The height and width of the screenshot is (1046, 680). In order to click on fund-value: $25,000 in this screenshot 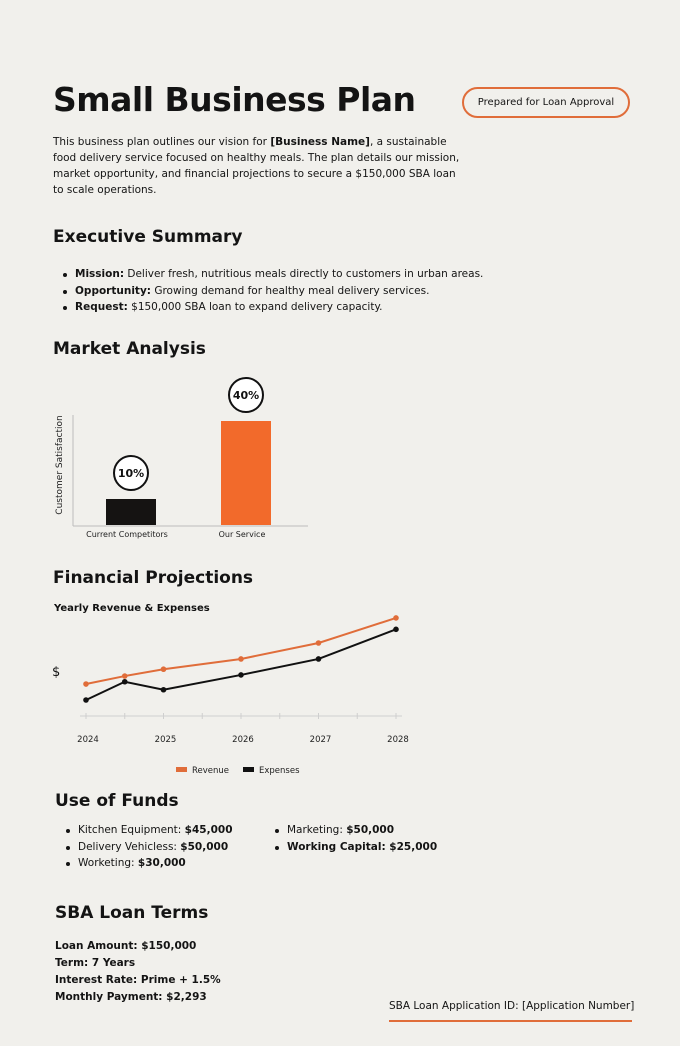, I will do `click(413, 846)`.